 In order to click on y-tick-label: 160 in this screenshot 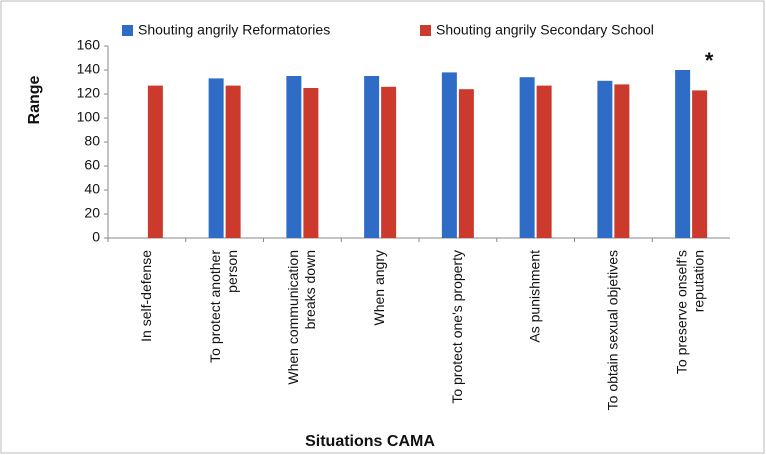, I will do `click(89, 45)`.